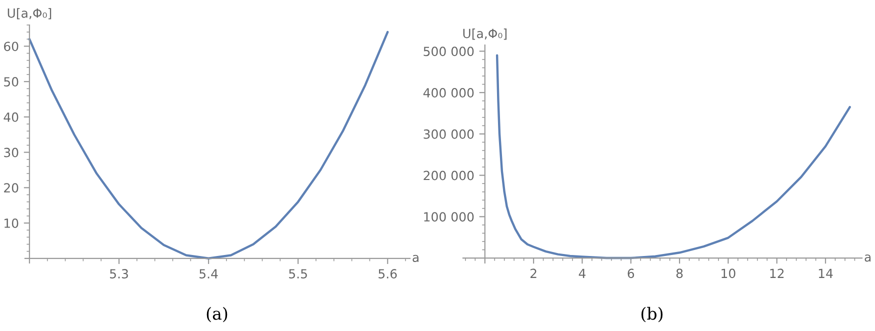 The width and height of the screenshot is (875, 331). What do you see at coordinates (209, 273) in the screenshot?
I see `x-tick-label: 5.4` at bounding box center [209, 273].